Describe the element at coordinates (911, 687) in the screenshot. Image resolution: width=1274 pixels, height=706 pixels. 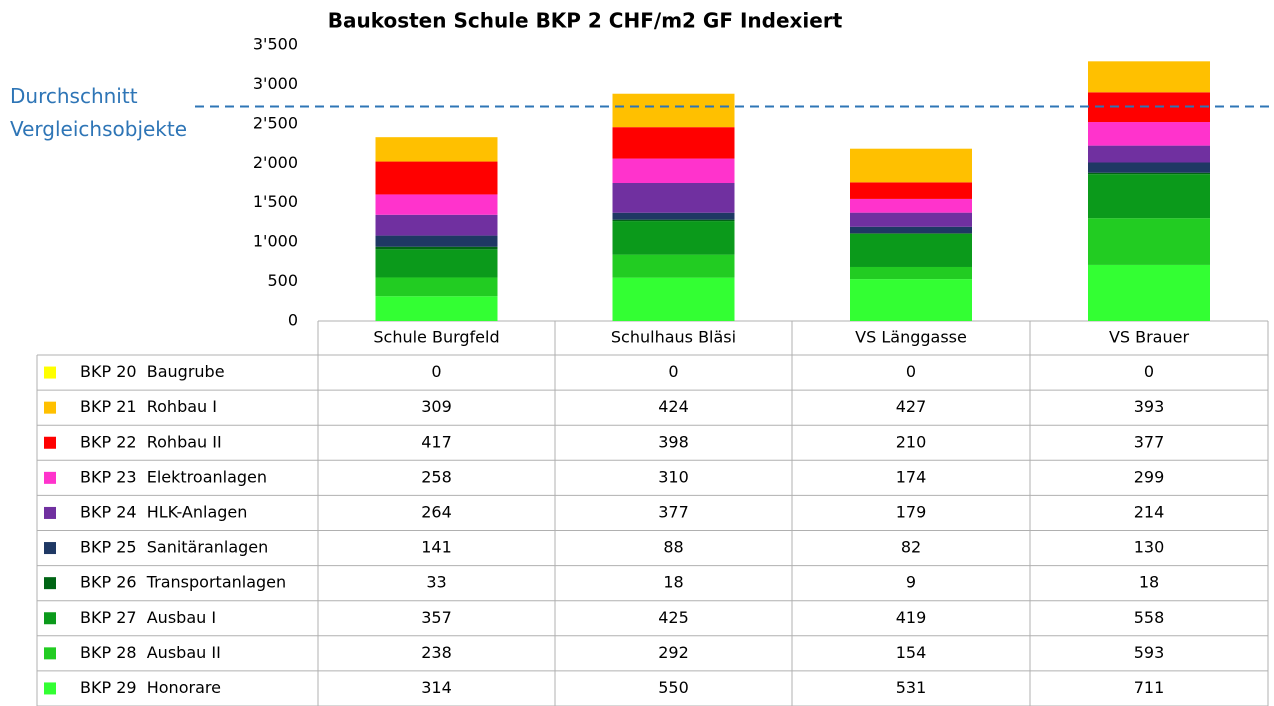
I see `table-value: 531` at that location.